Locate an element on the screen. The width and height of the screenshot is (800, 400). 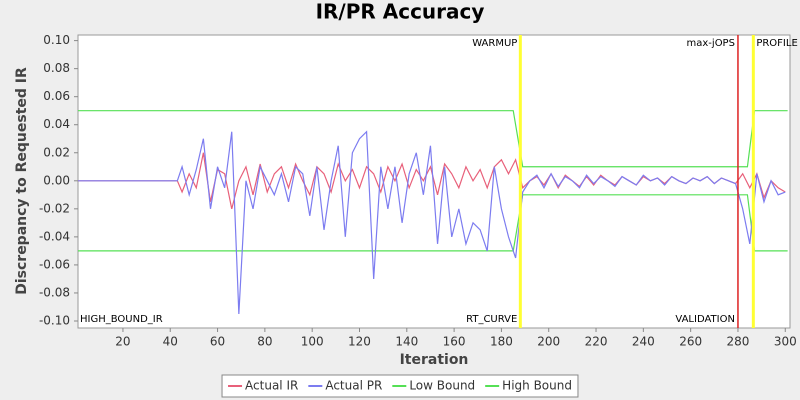
x-tick-label: 120 is located at coordinates (359, 342).